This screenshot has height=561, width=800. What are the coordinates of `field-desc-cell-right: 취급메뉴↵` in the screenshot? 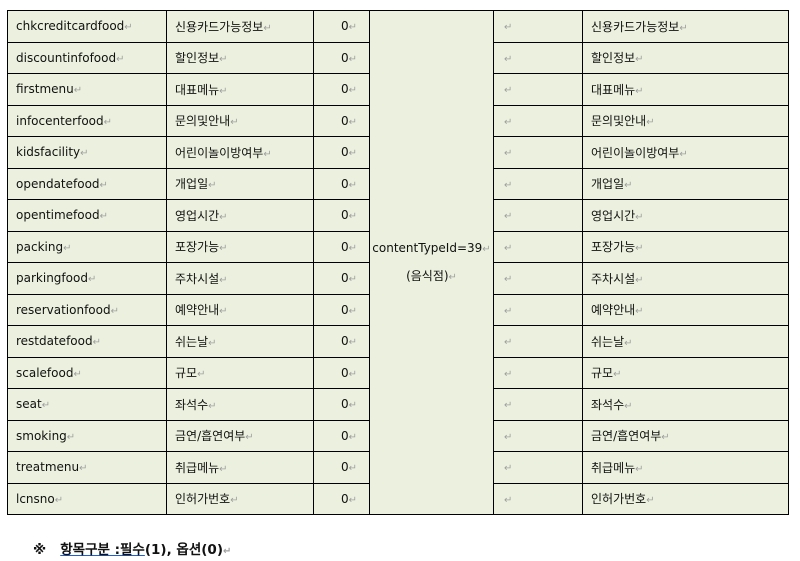 It's located at (685, 467).